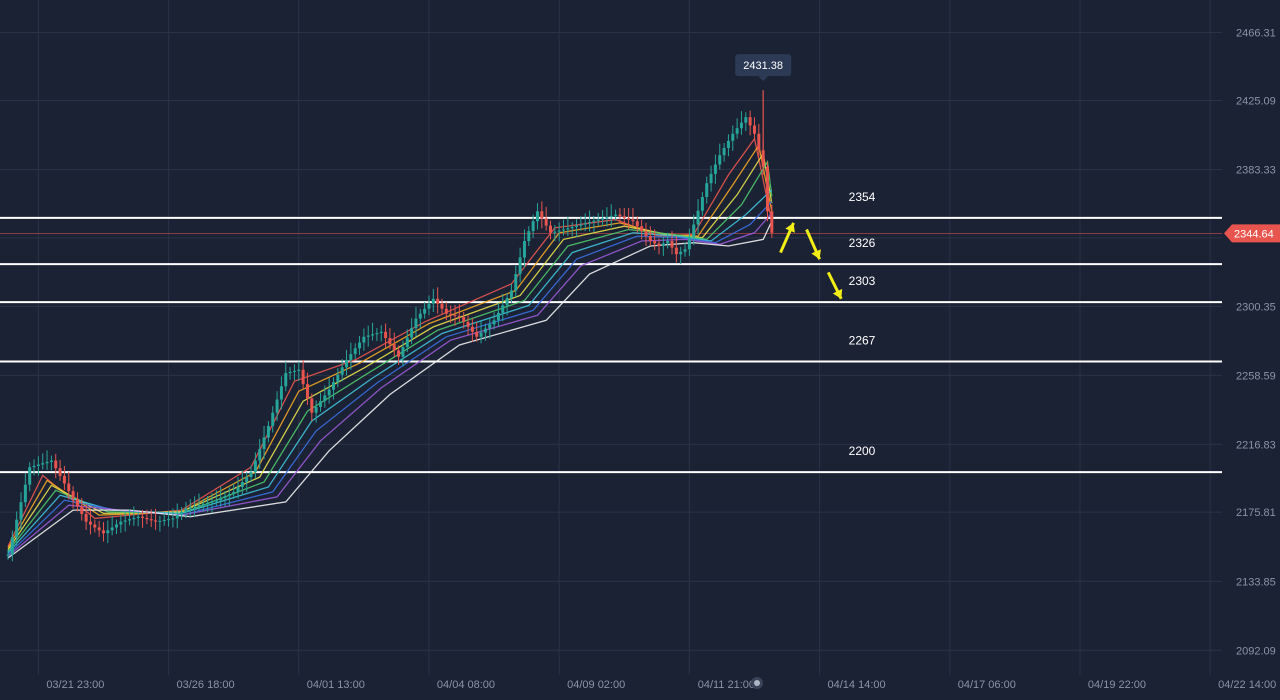 The image size is (1280, 700). Describe the element at coordinates (862, 281) in the screenshot. I see `level-label-2303: 2303` at that location.